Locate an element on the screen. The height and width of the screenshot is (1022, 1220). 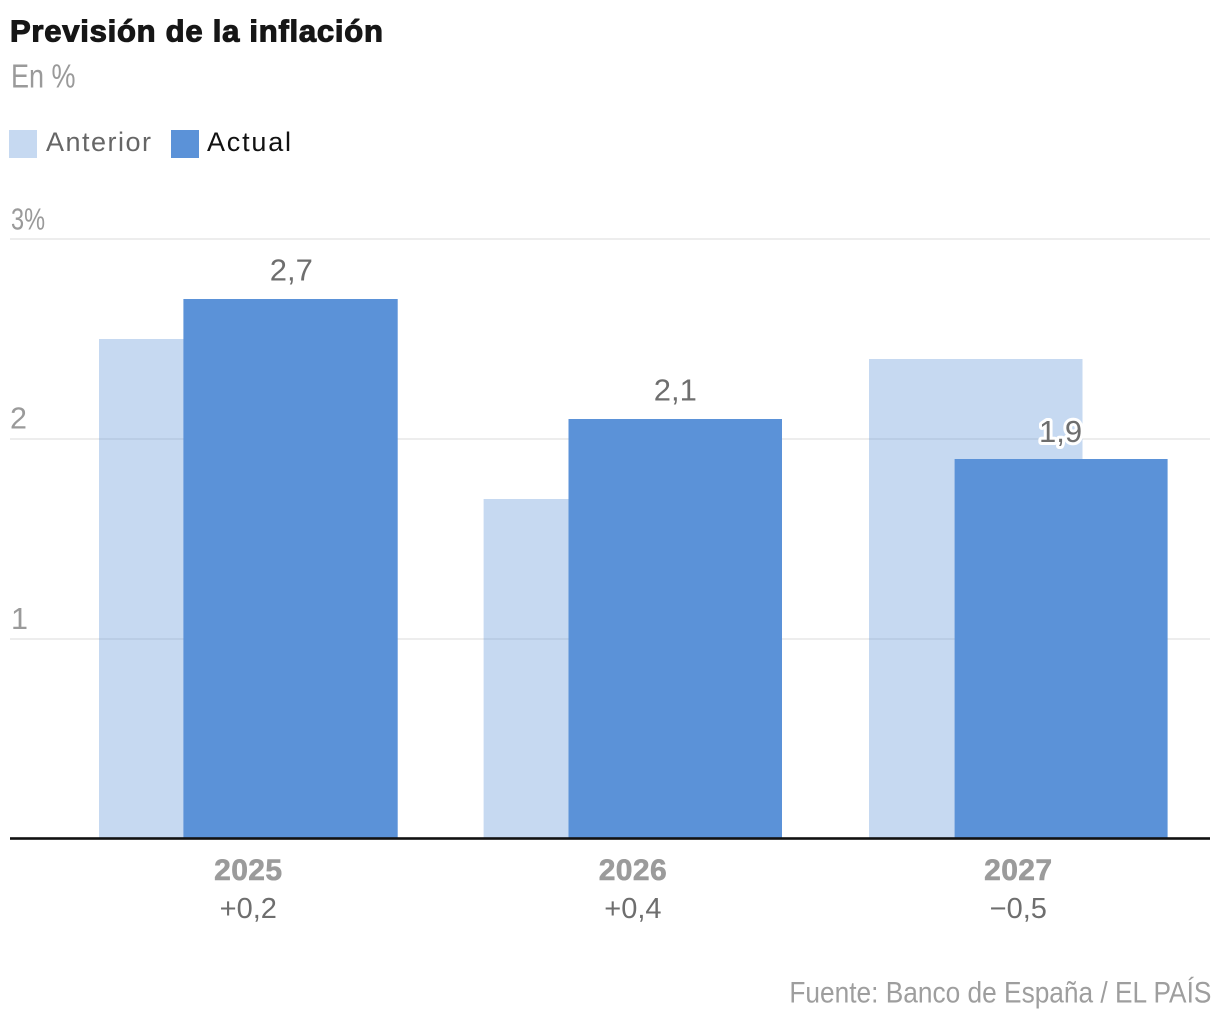
svg-text: −0,5 is located at coordinates (1018, 909).